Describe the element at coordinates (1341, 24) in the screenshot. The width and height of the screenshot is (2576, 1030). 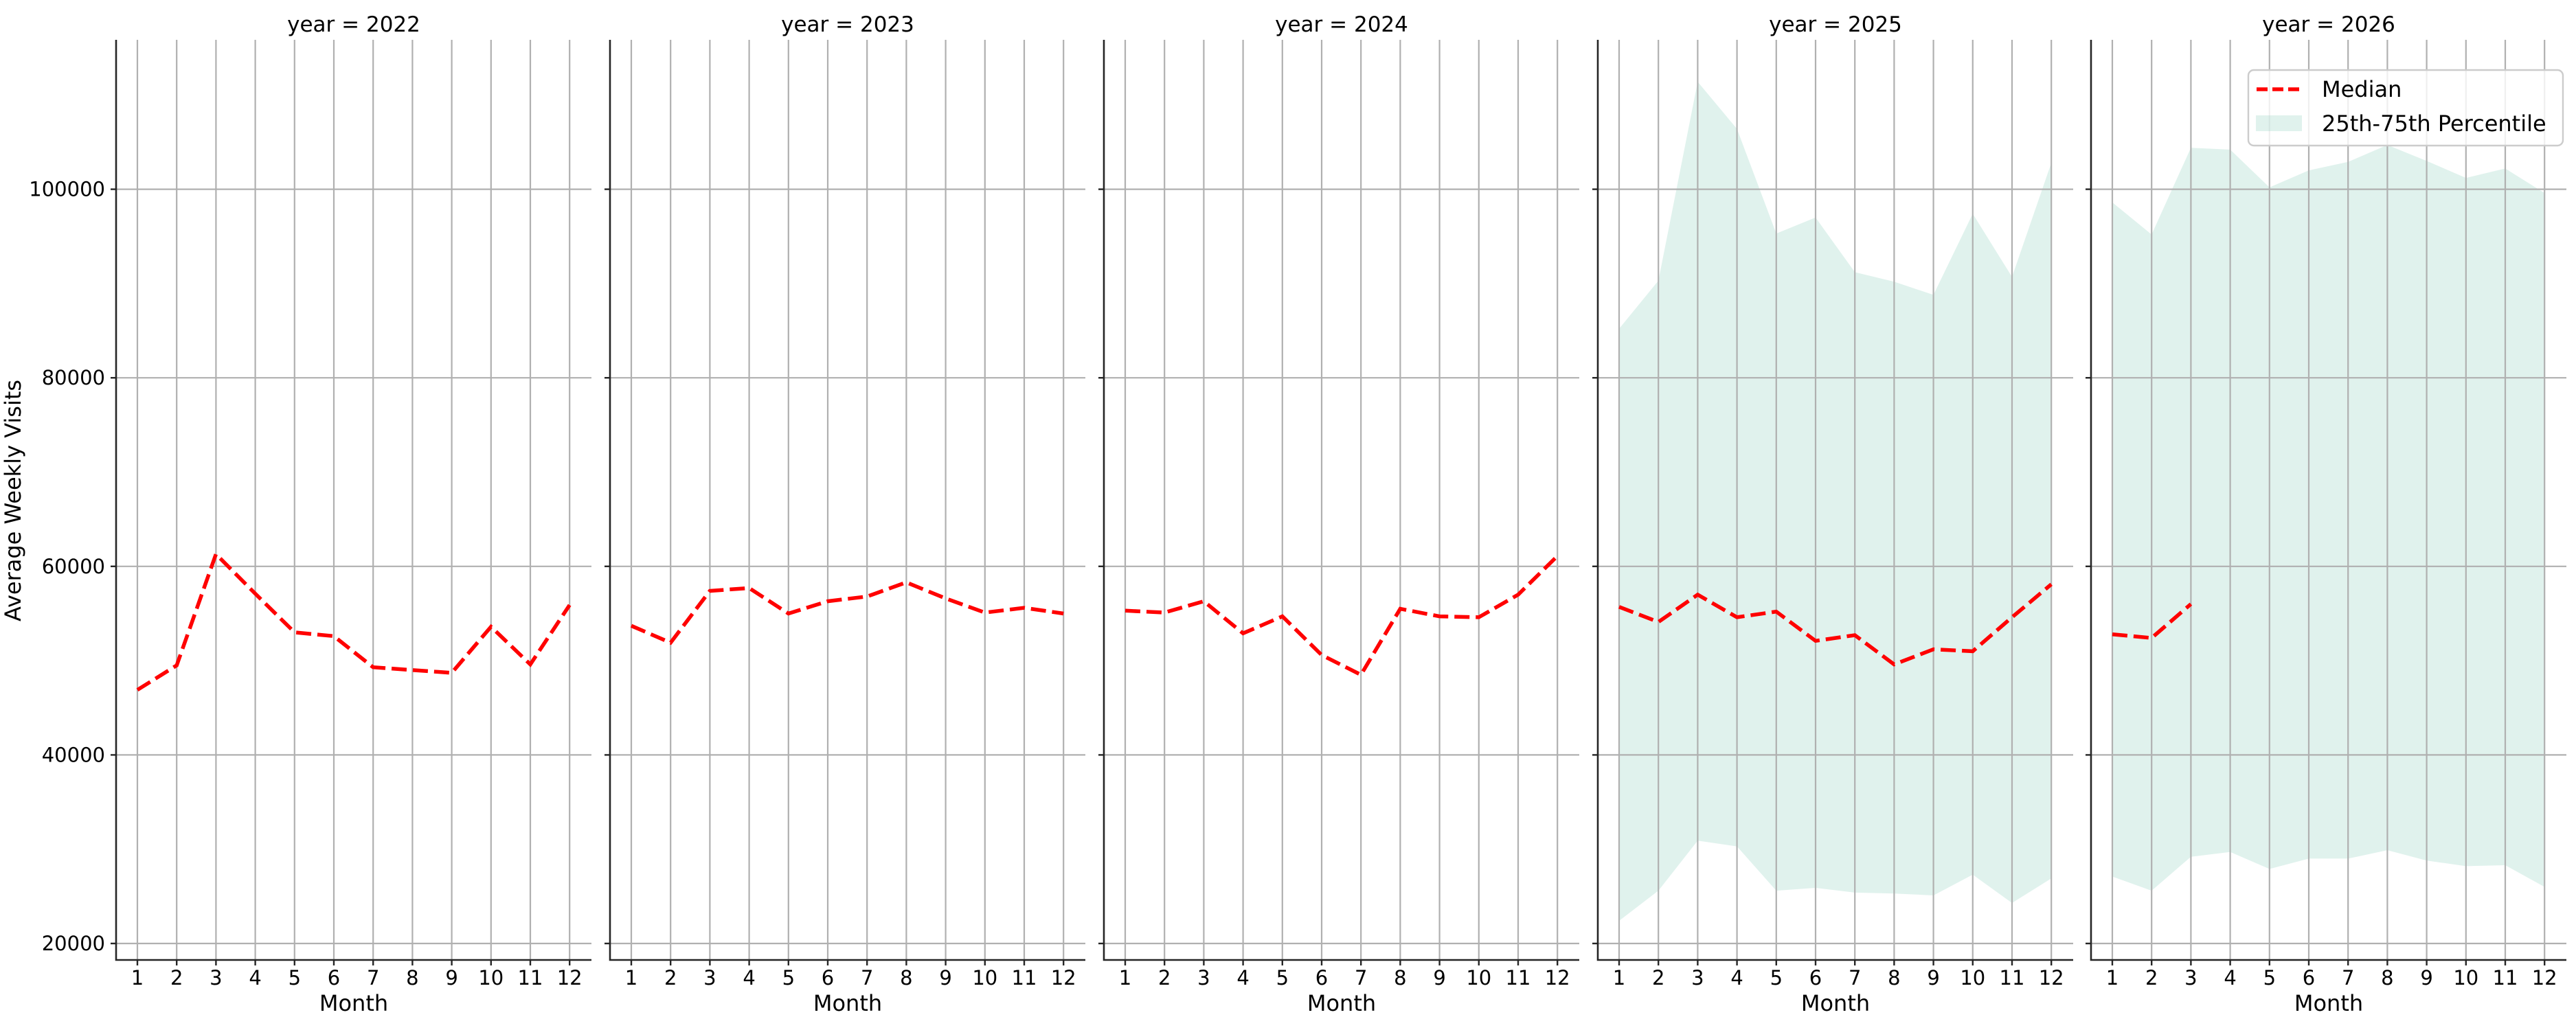
I see `panel-title: year = 2024` at that location.